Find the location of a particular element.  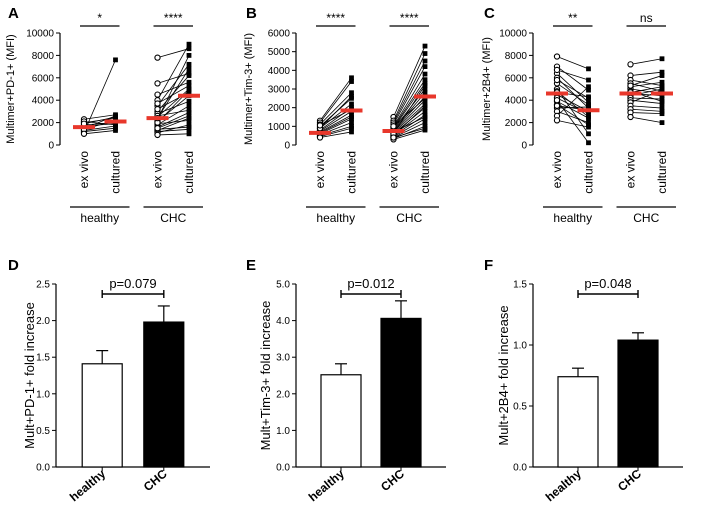

y-tick-label: 8000 is located at coordinates (516, 56).